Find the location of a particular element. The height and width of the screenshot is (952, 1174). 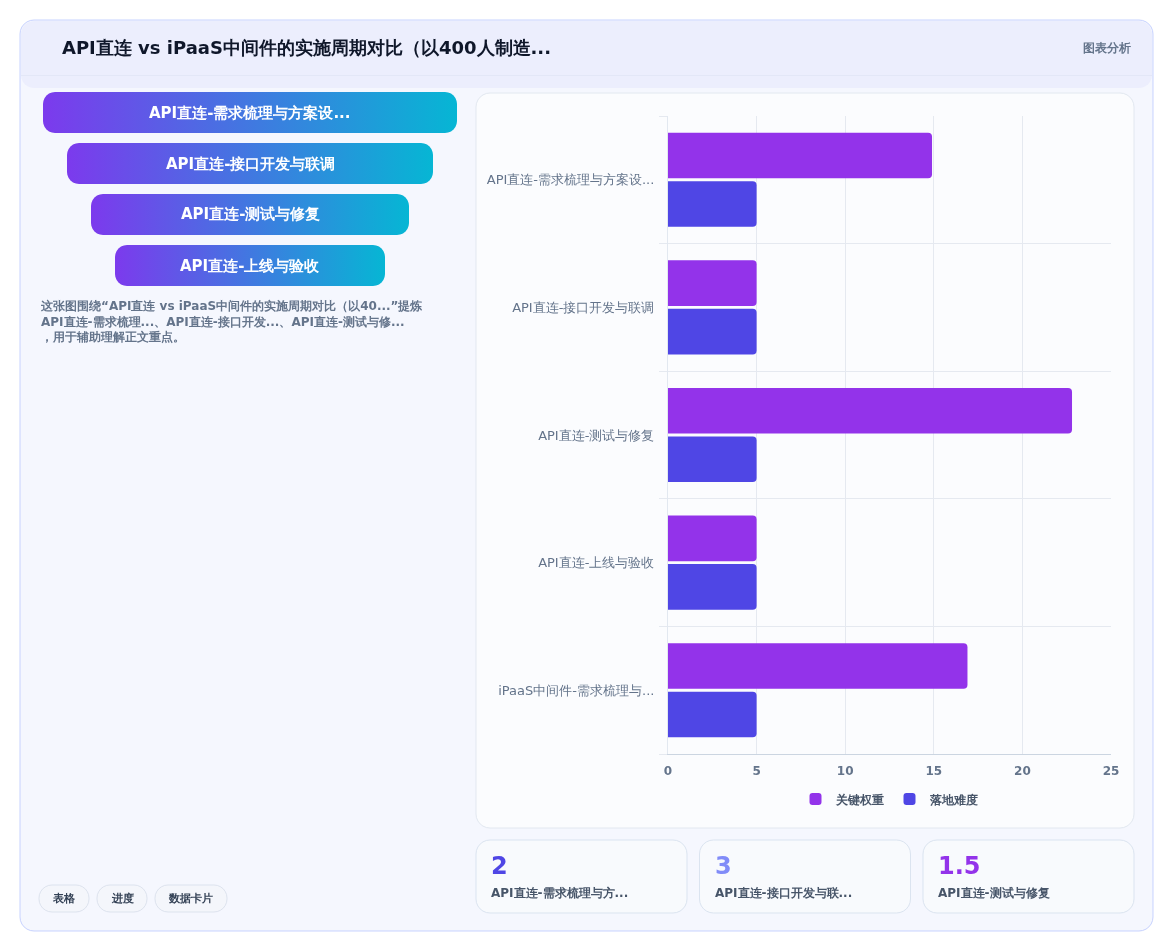

text: 这张图围绕“API直连 vs iPaaS中间件的实施周期对比（以40...”提炼API直连-需求梳理...、API直连-接口开发...、API直连-测试与修...，用于辅助理解正文重点。 is located at coordinates (232, 322).